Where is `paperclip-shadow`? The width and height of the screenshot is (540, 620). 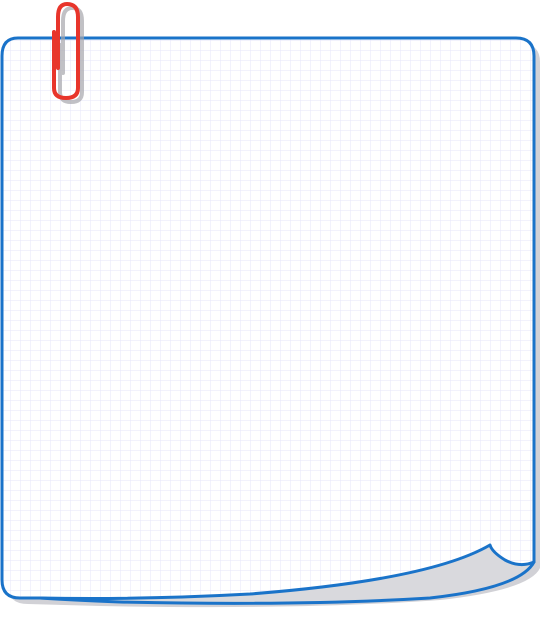
paperclip-shadow is located at coordinates (71, 55).